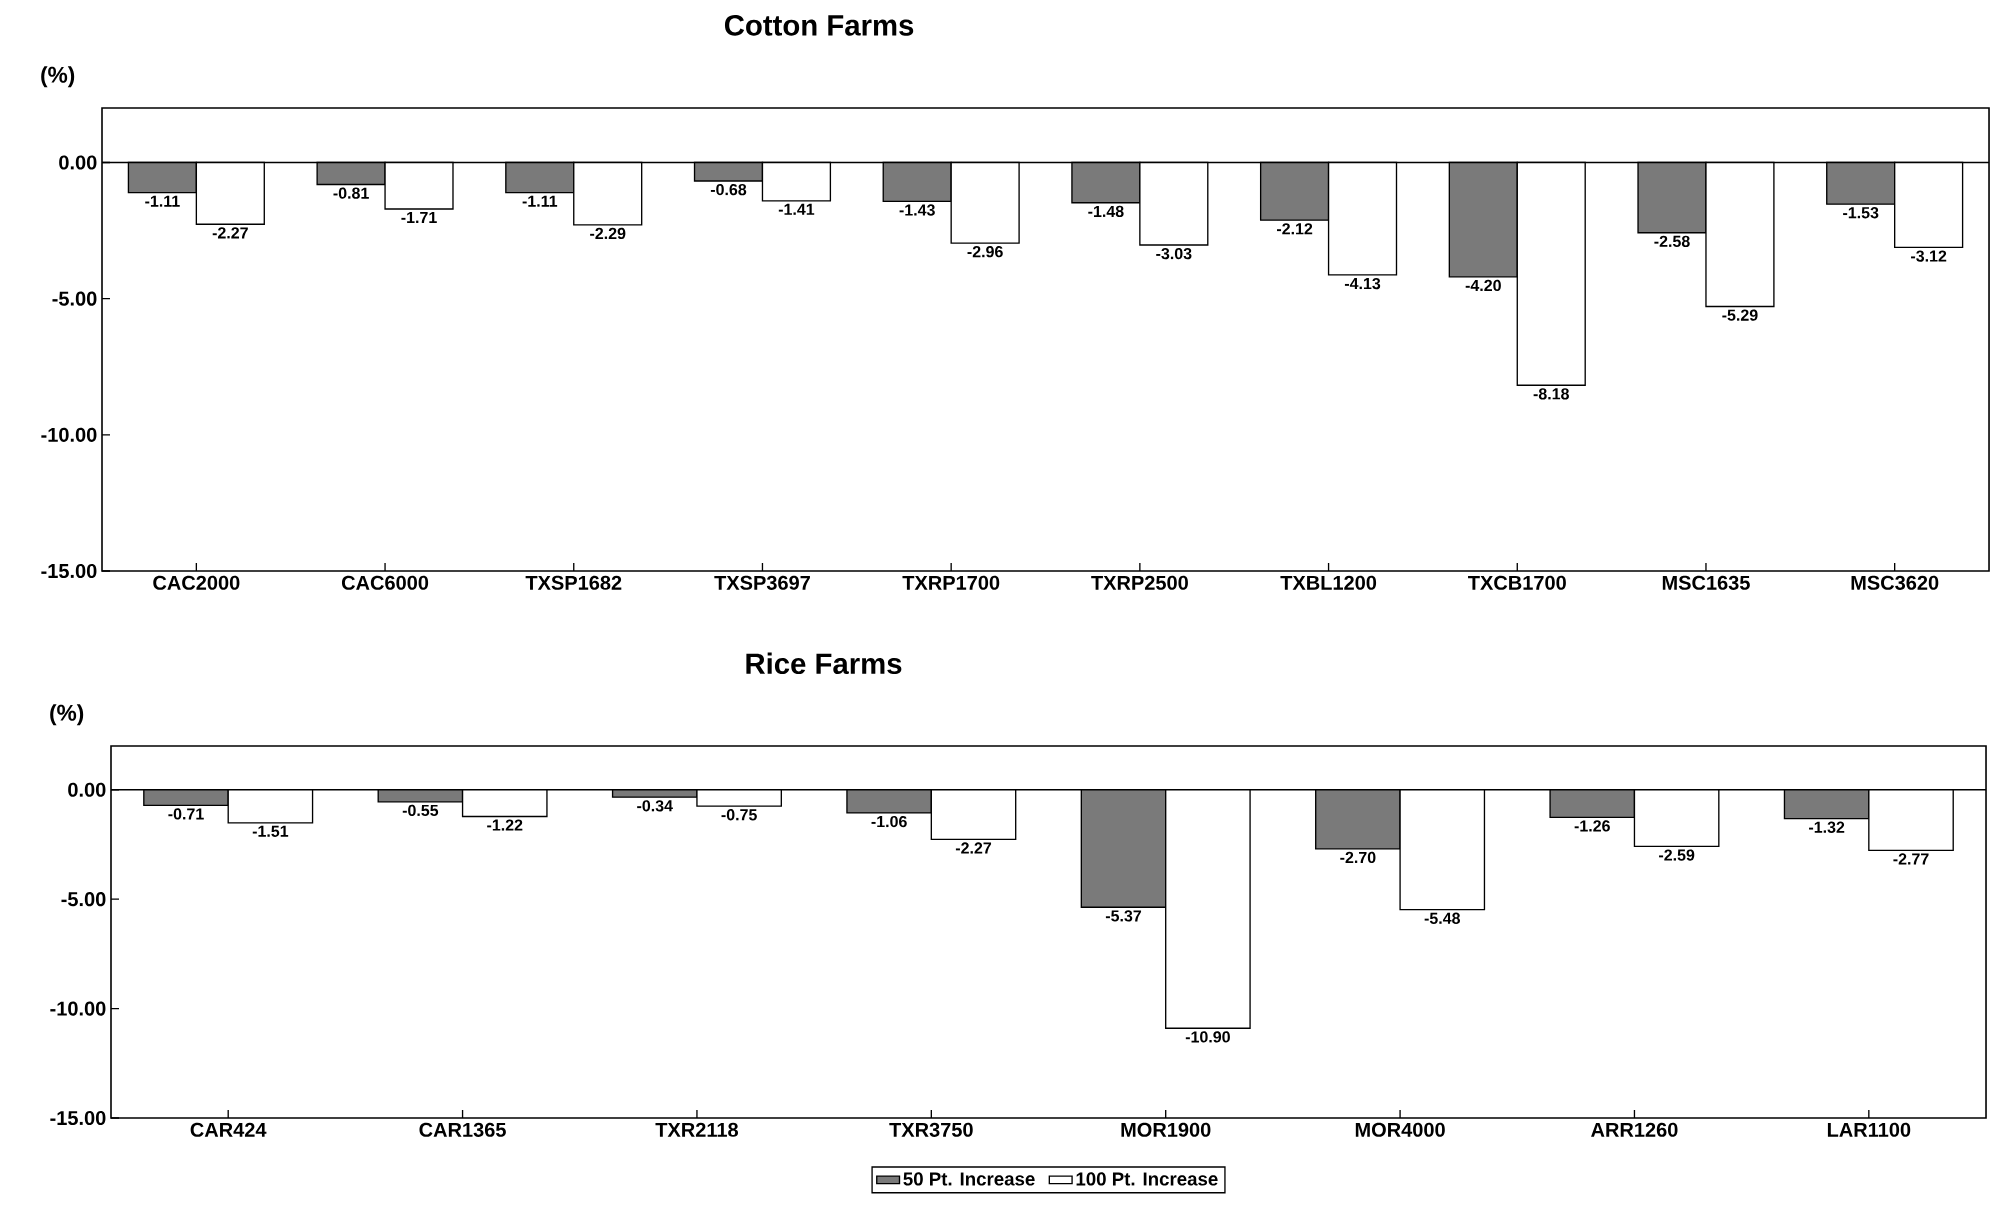  What do you see at coordinates (1861, 213) in the screenshot?
I see `data-label: -1.53` at bounding box center [1861, 213].